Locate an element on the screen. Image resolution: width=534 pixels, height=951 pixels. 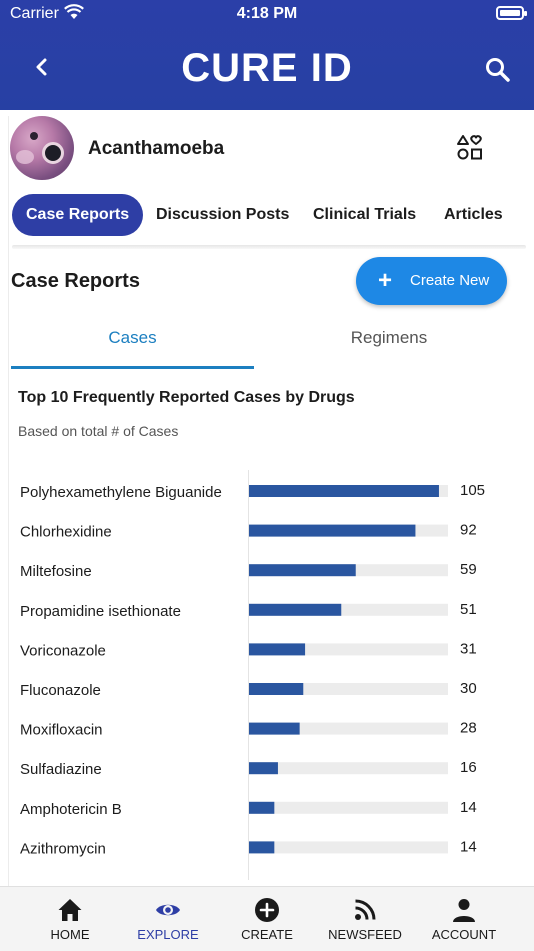
eye-icon is located at coordinates (168, 910).